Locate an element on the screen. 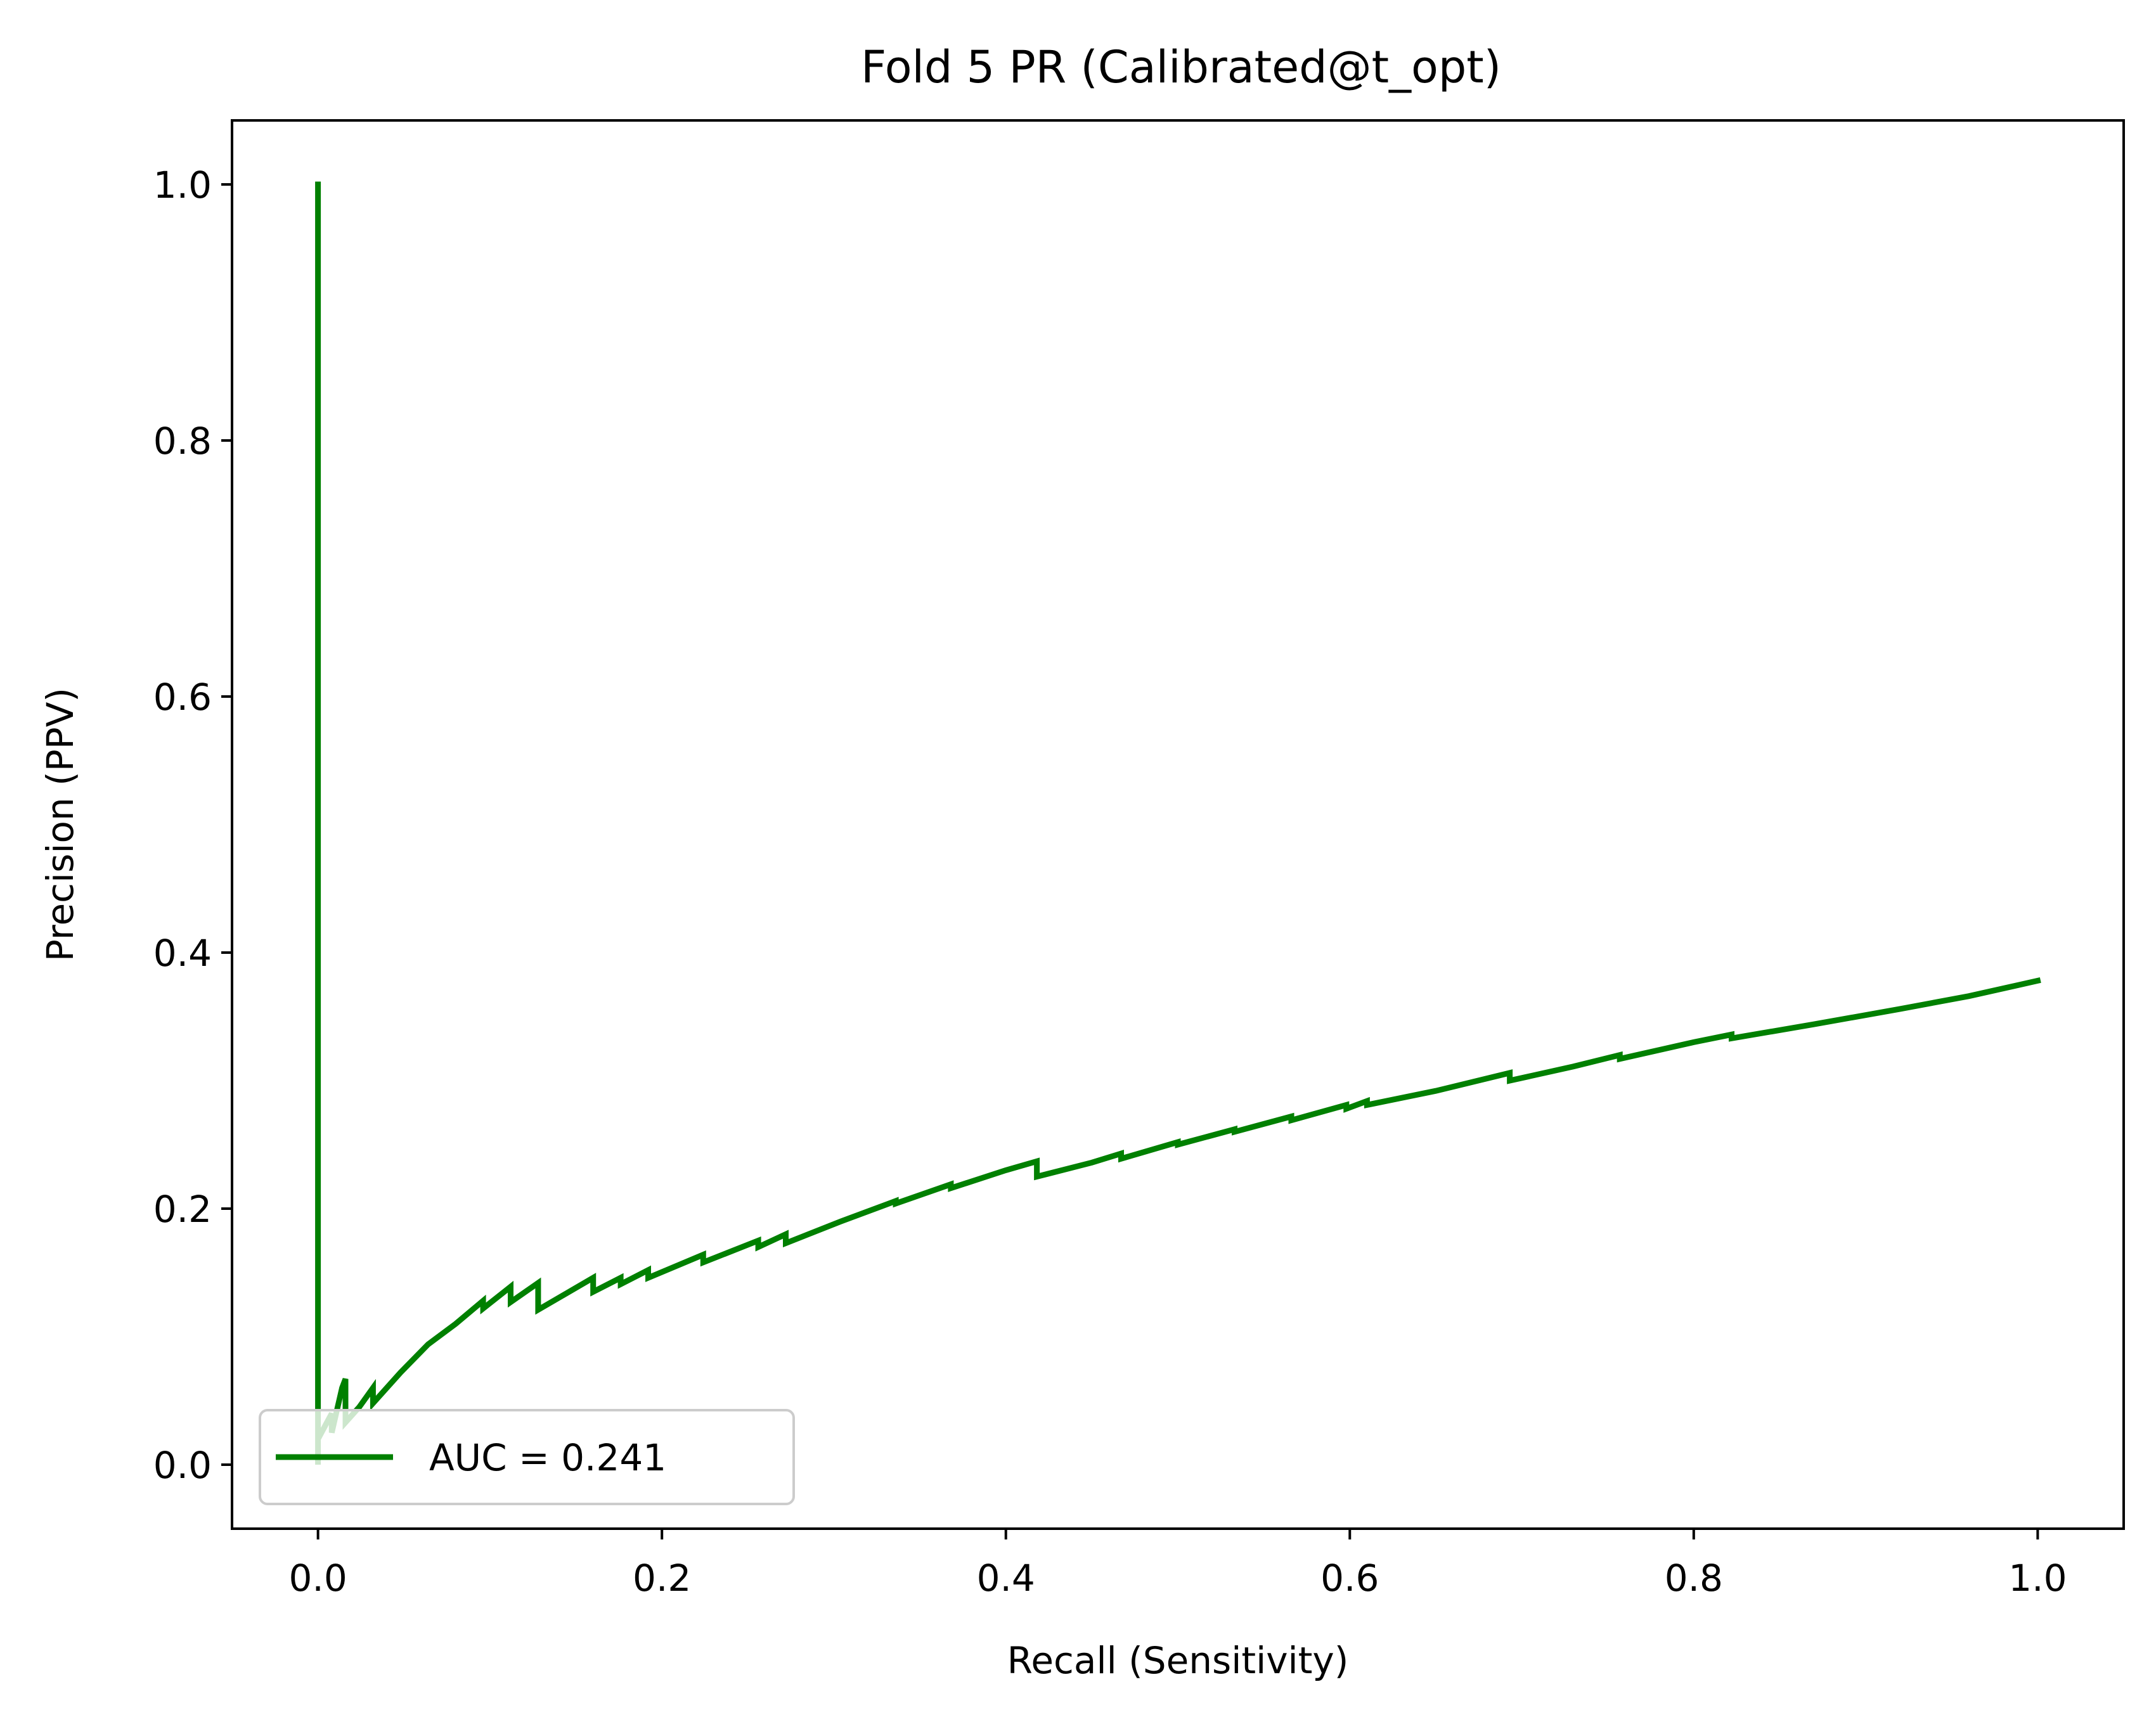 The height and width of the screenshot is (1722, 2156). x-tick-label: 0.4 is located at coordinates (1006, 1579).